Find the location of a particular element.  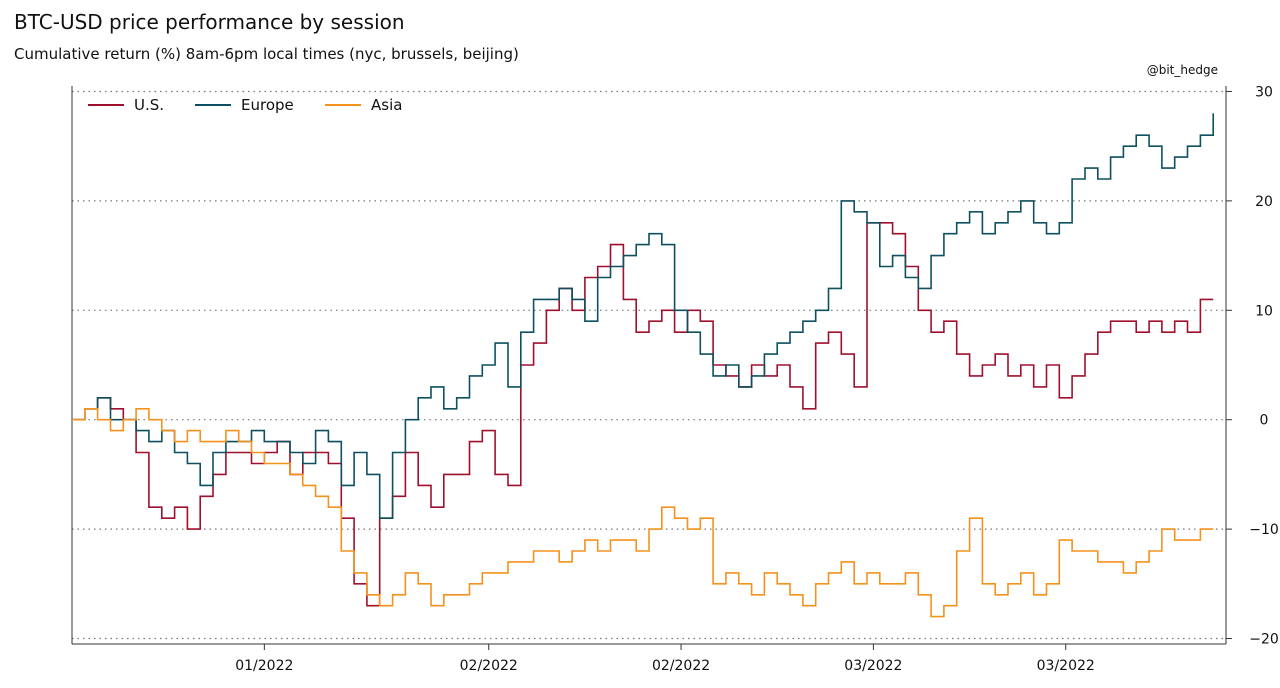

legend-label-europe: Europe is located at coordinates (267, 105).